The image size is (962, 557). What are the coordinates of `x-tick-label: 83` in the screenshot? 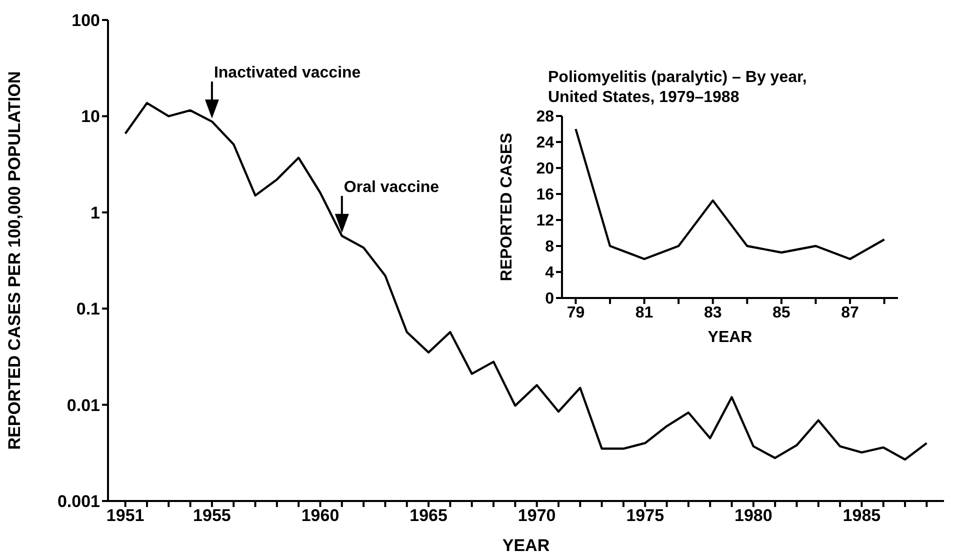 It's located at (713, 313).